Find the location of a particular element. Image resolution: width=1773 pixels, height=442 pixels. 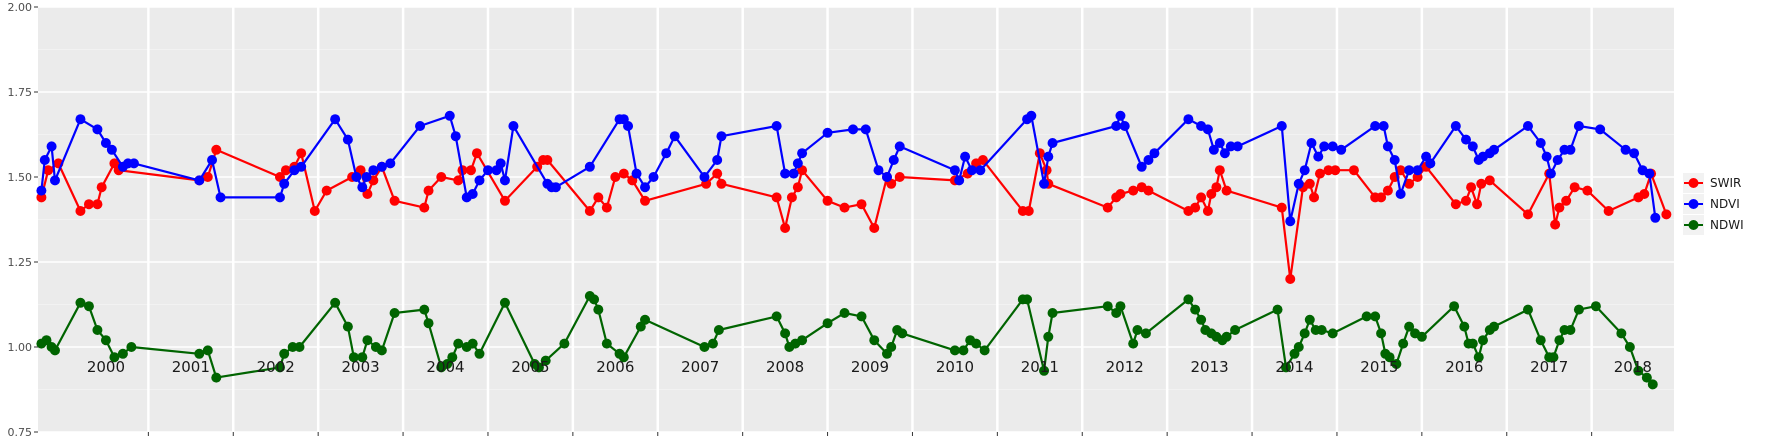

year-label: 2011 is located at coordinates (1040, 367).